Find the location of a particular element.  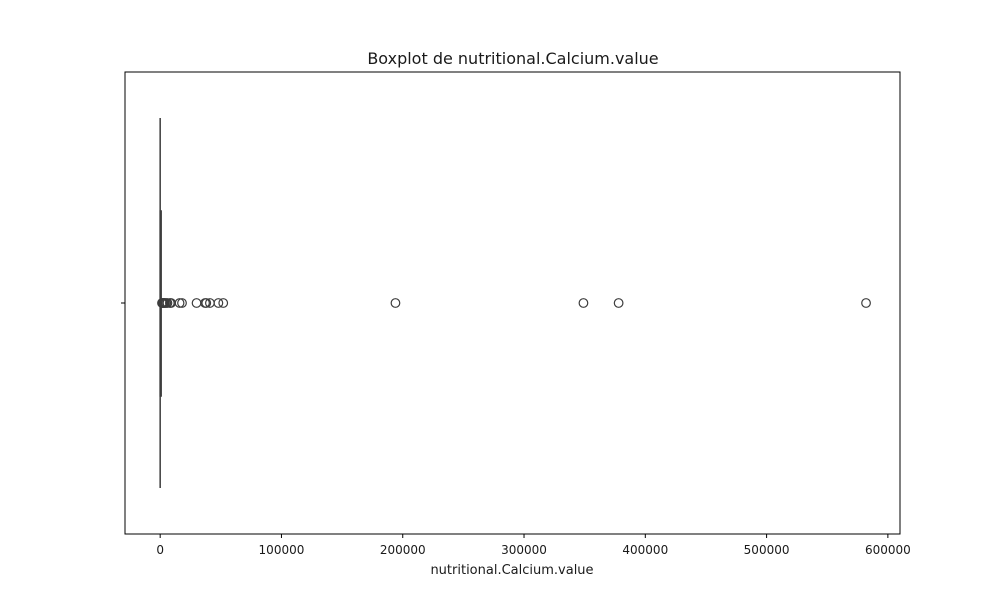

x-tick-label: 500000 is located at coordinates (767, 550).